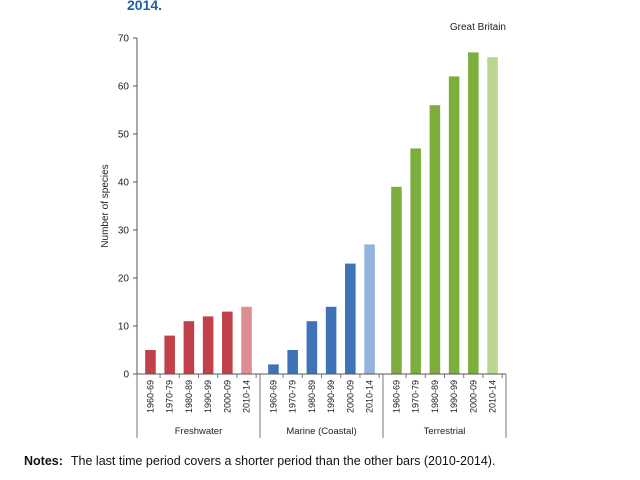 The width and height of the screenshot is (640, 480). Describe the element at coordinates (199, 431) in the screenshot. I see `group-label: Freshwater` at that location.